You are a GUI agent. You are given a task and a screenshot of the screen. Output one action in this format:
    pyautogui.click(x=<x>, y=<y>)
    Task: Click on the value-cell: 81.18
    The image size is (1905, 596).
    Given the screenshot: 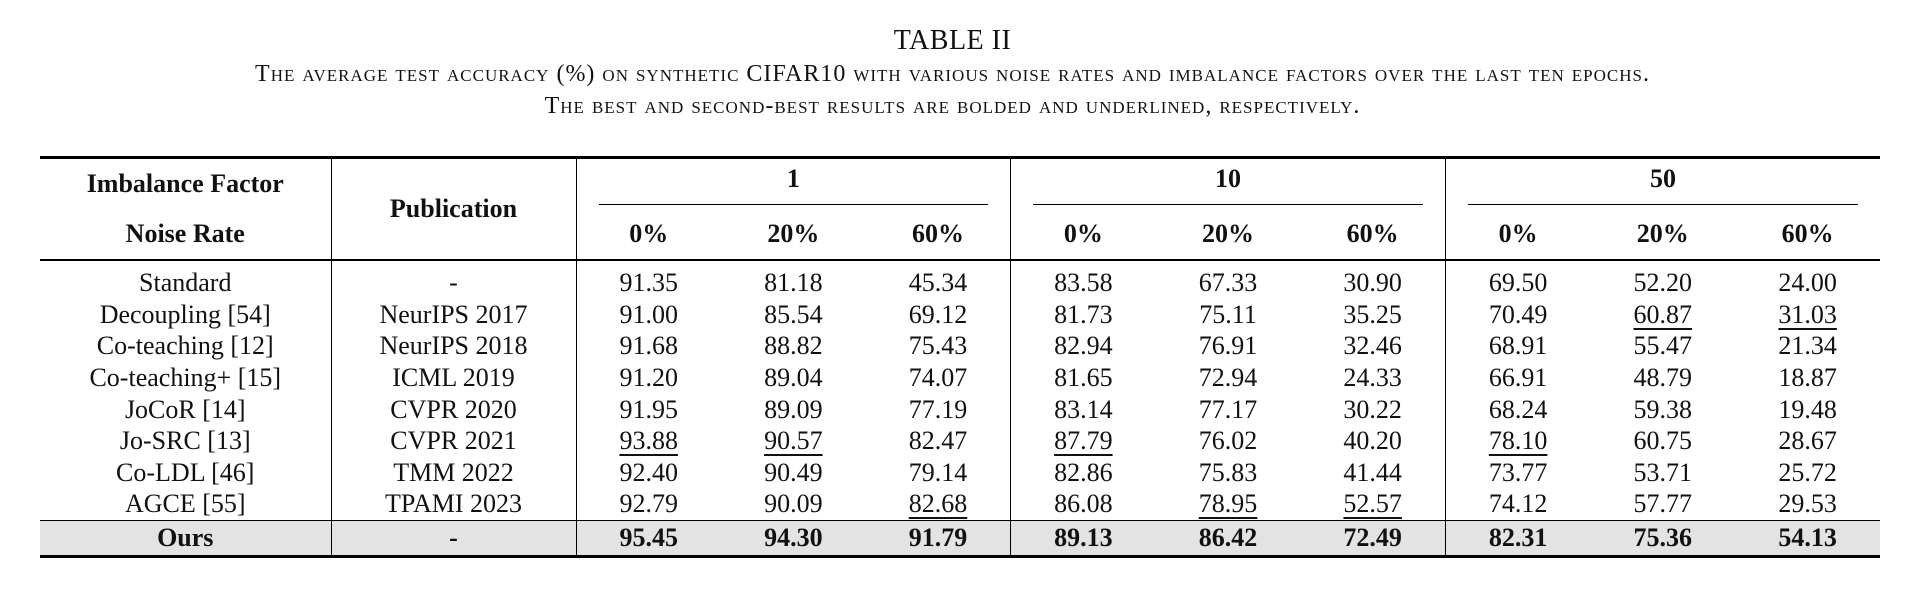 What is the action you would take?
    pyautogui.click(x=793, y=279)
    